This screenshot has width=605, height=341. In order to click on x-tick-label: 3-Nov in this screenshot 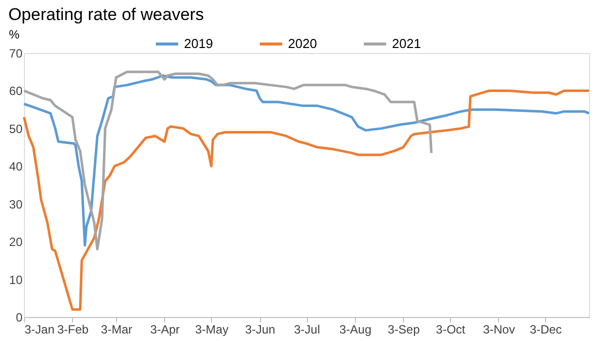, I will do `click(498, 329)`.